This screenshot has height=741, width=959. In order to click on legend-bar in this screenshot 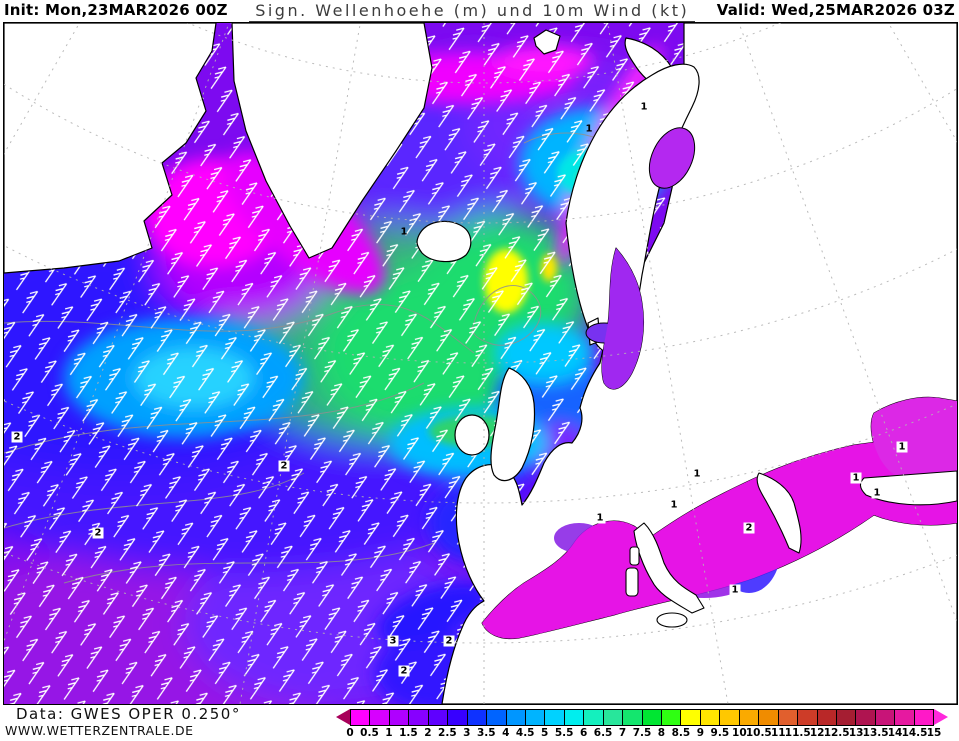, I will do `click(642, 717)`.